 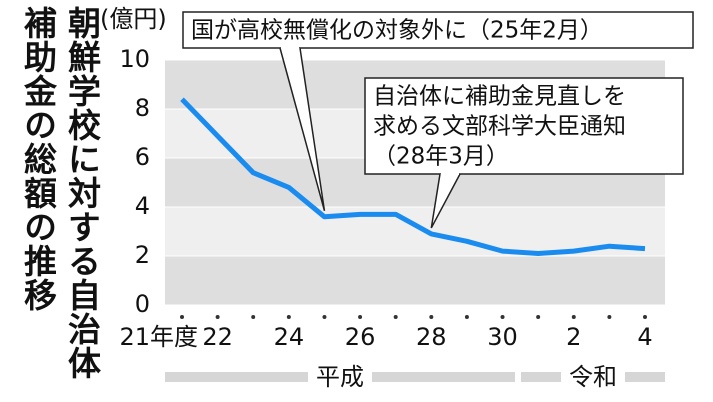 I want to click on y-axis-label: (億円), so click(x=133, y=19).